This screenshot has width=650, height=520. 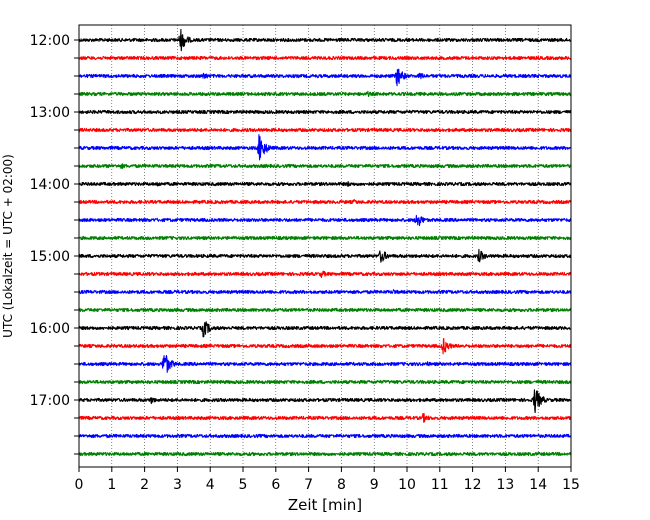 What do you see at coordinates (50, 113) in the screenshot?
I see `y-tick-label: 13:00` at bounding box center [50, 113].